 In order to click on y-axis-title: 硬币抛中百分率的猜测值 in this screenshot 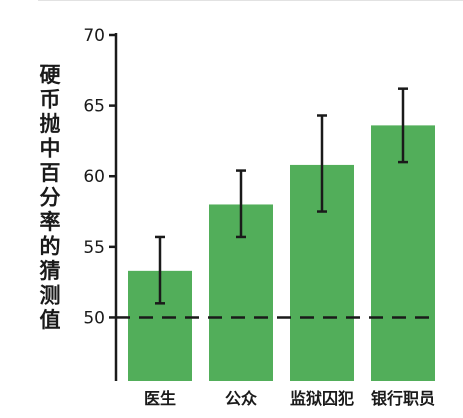, I will do `click(50, 197)`.